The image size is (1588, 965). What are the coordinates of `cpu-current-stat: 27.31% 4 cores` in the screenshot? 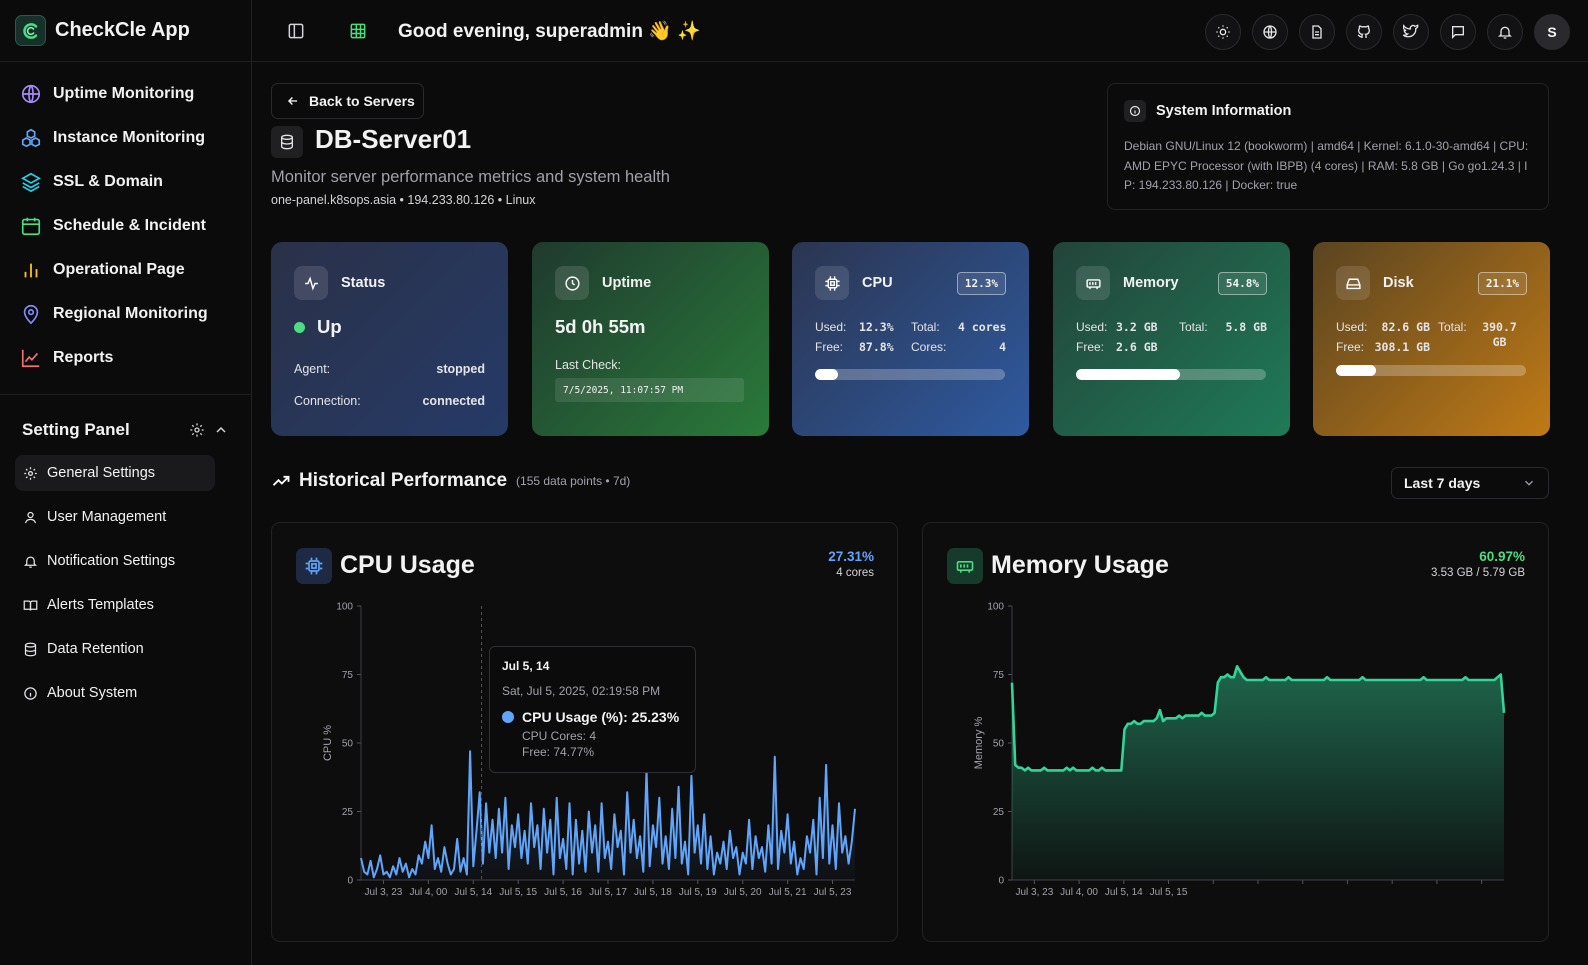 It's located at (851, 564).